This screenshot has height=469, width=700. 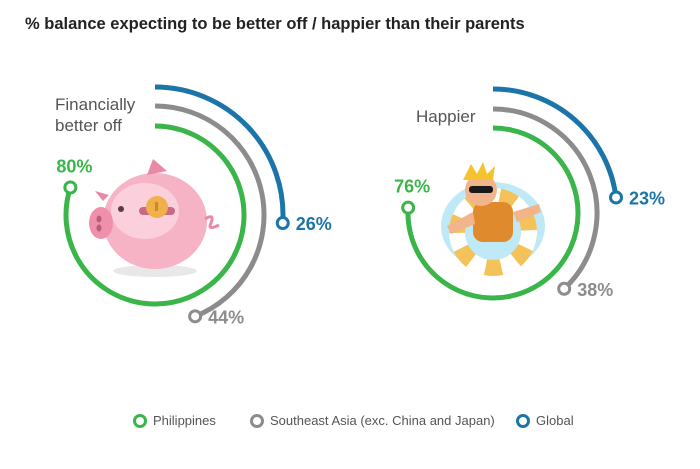 I want to click on financial-value-label-global: 26%, so click(x=314, y=224).